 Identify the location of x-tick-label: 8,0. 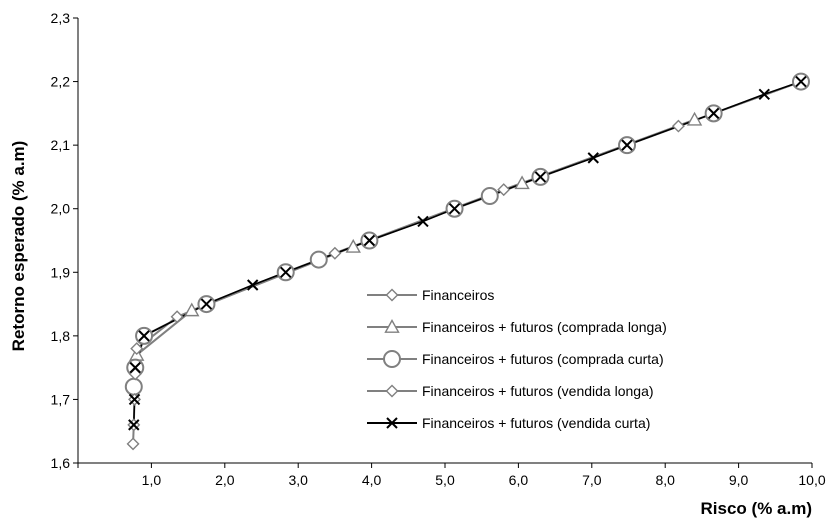
(665, 480).